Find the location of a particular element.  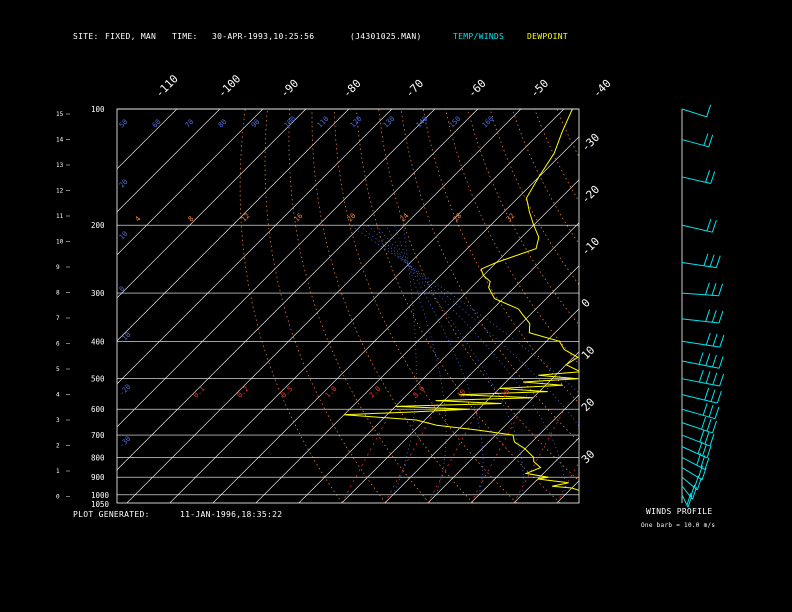

file-name: (J4301025.MAN) is located at coordinates (386, 36).